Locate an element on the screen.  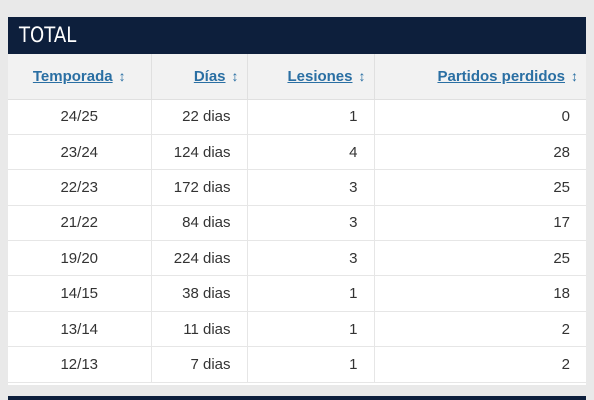
column-header-label: Temporada is located at coordinates (72, 76).